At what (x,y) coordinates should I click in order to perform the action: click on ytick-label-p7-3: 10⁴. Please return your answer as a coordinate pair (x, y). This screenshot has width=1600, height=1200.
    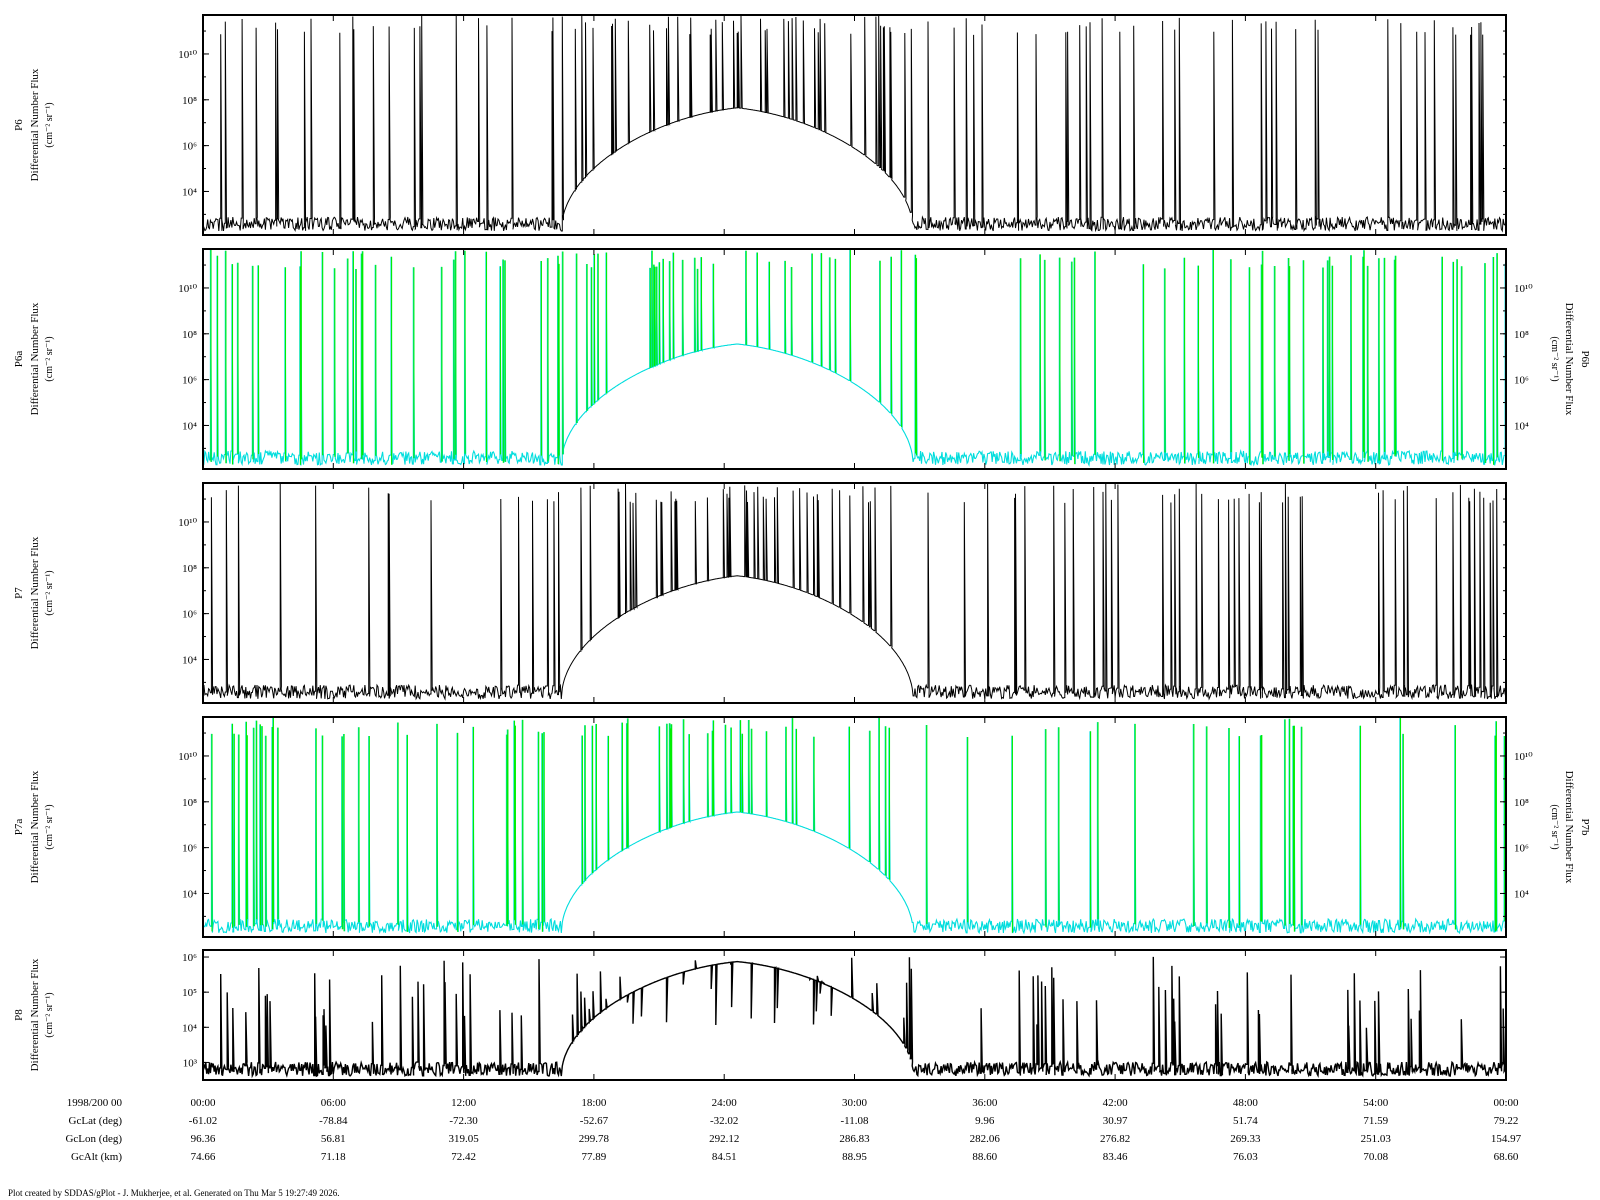
    Looking at the image, I should click on (189, 660).